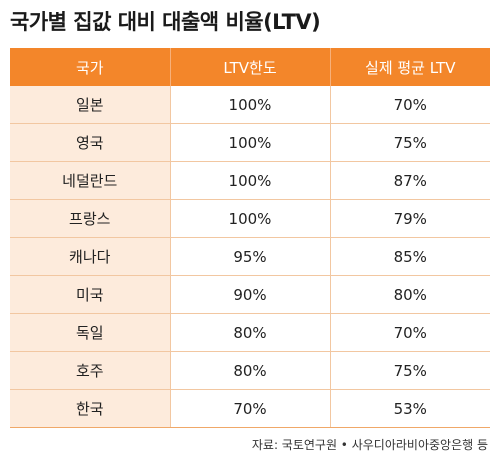 Image resolution: width=500 pixels, height=475 pixels. I want to click on cell-country: 네덜란드, so click(90, 180).